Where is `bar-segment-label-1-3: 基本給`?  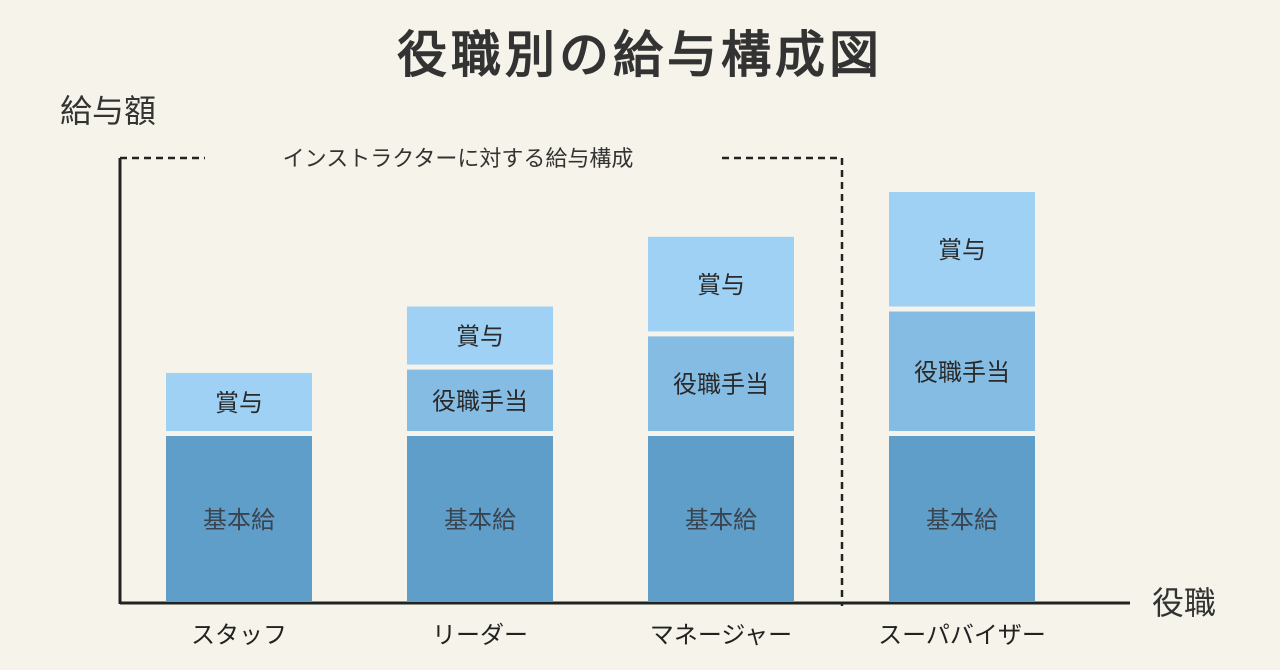 bar-segment-label-1-3: 基本給 is located at coordinates (721, 520).